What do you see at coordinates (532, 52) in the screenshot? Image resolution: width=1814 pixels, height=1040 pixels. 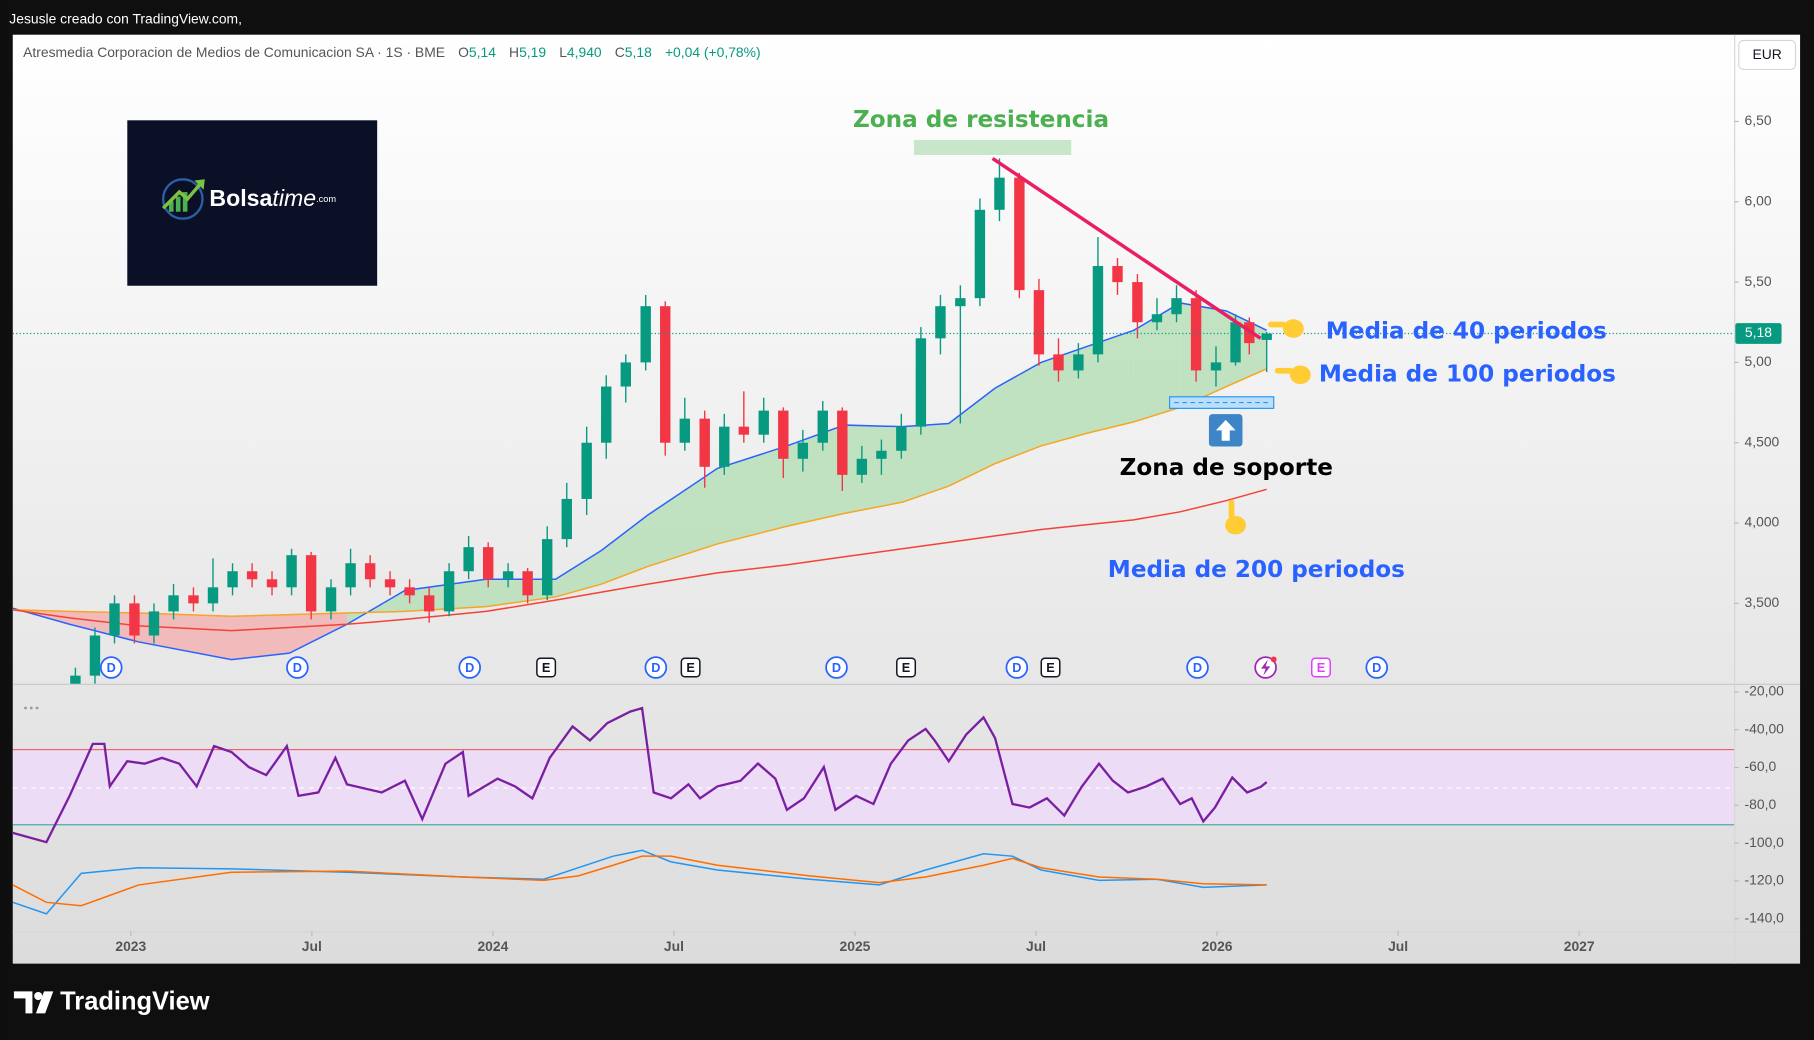 I see `ohlc-value: 5,19` at bounding box center [532, 52].